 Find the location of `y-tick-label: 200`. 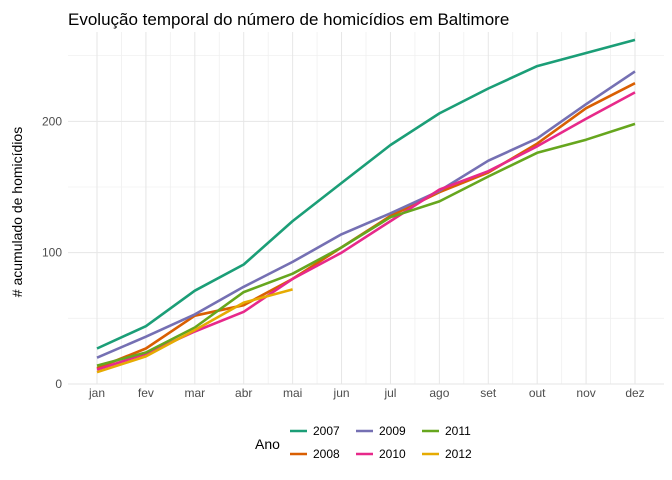

y-tick-label: 200 is located at coordinates (52, 121).